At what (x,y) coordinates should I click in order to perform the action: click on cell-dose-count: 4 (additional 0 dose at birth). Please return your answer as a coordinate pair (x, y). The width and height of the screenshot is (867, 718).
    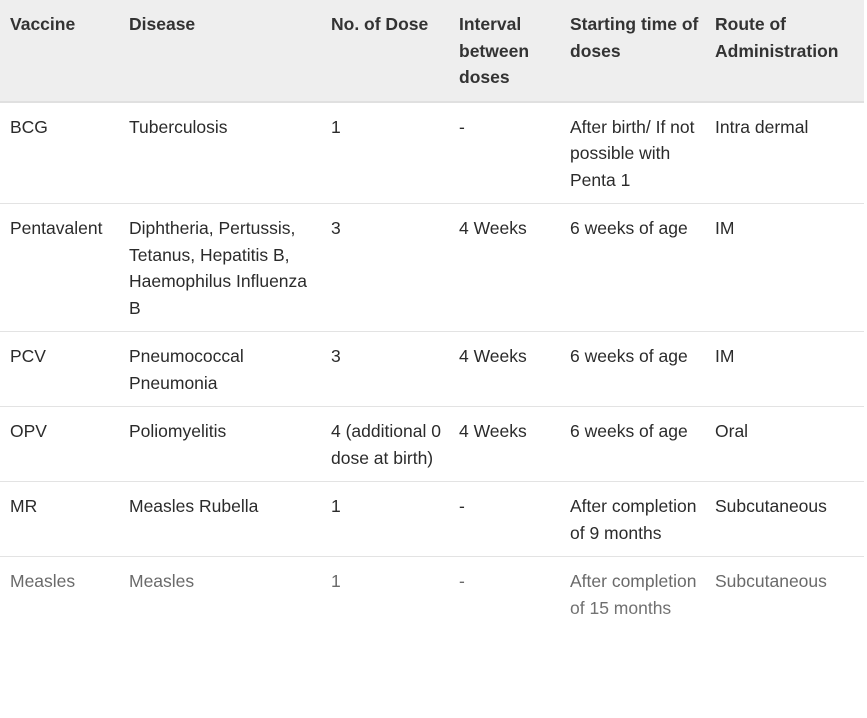
    Looking at the image, I should click on (385, 444).